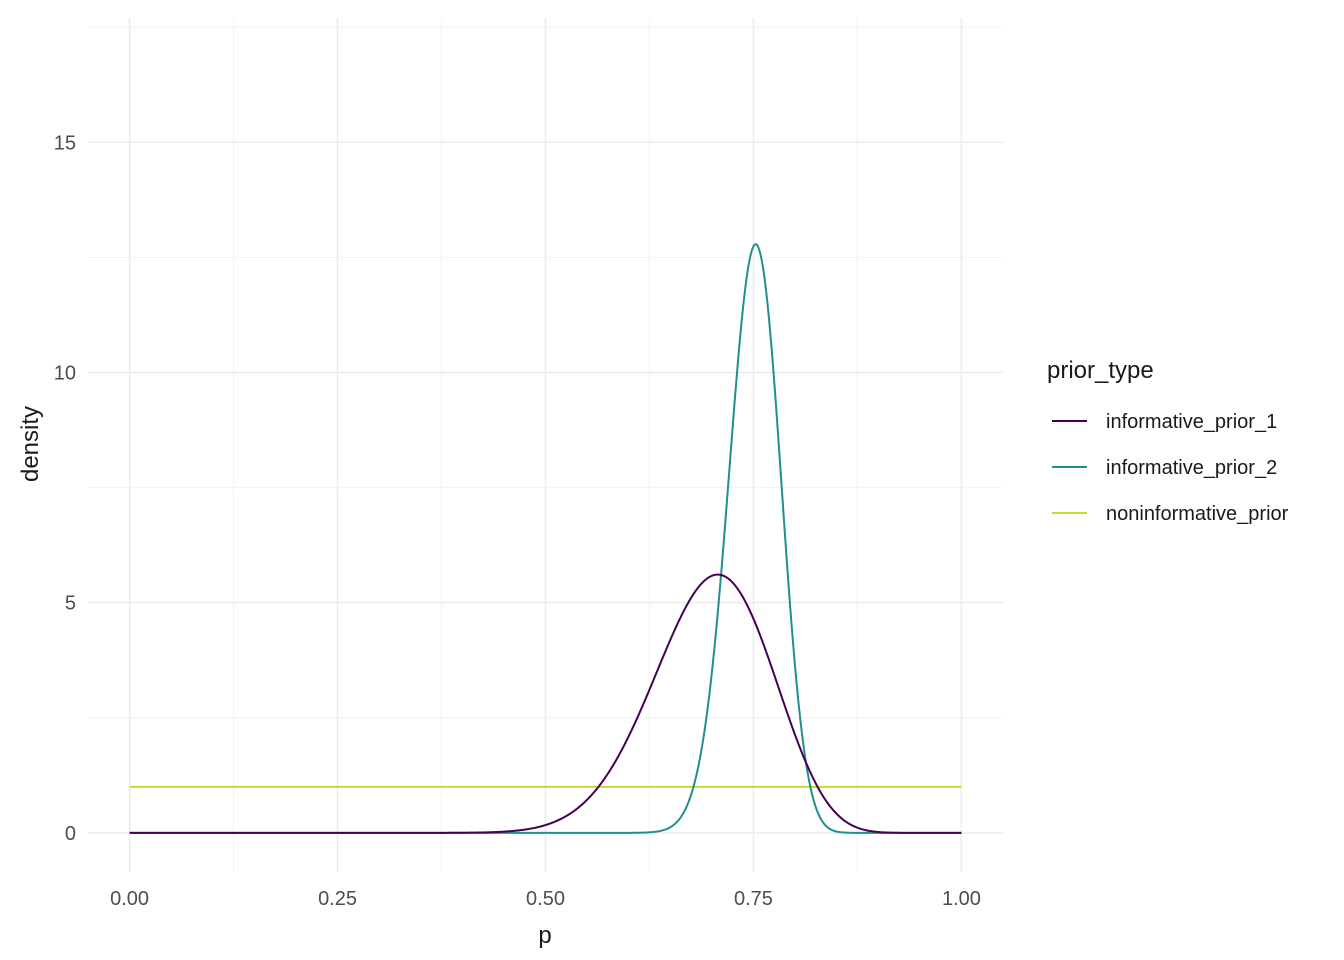  I want to click on legend-label: noninformative_prior, so click(1197, 514).